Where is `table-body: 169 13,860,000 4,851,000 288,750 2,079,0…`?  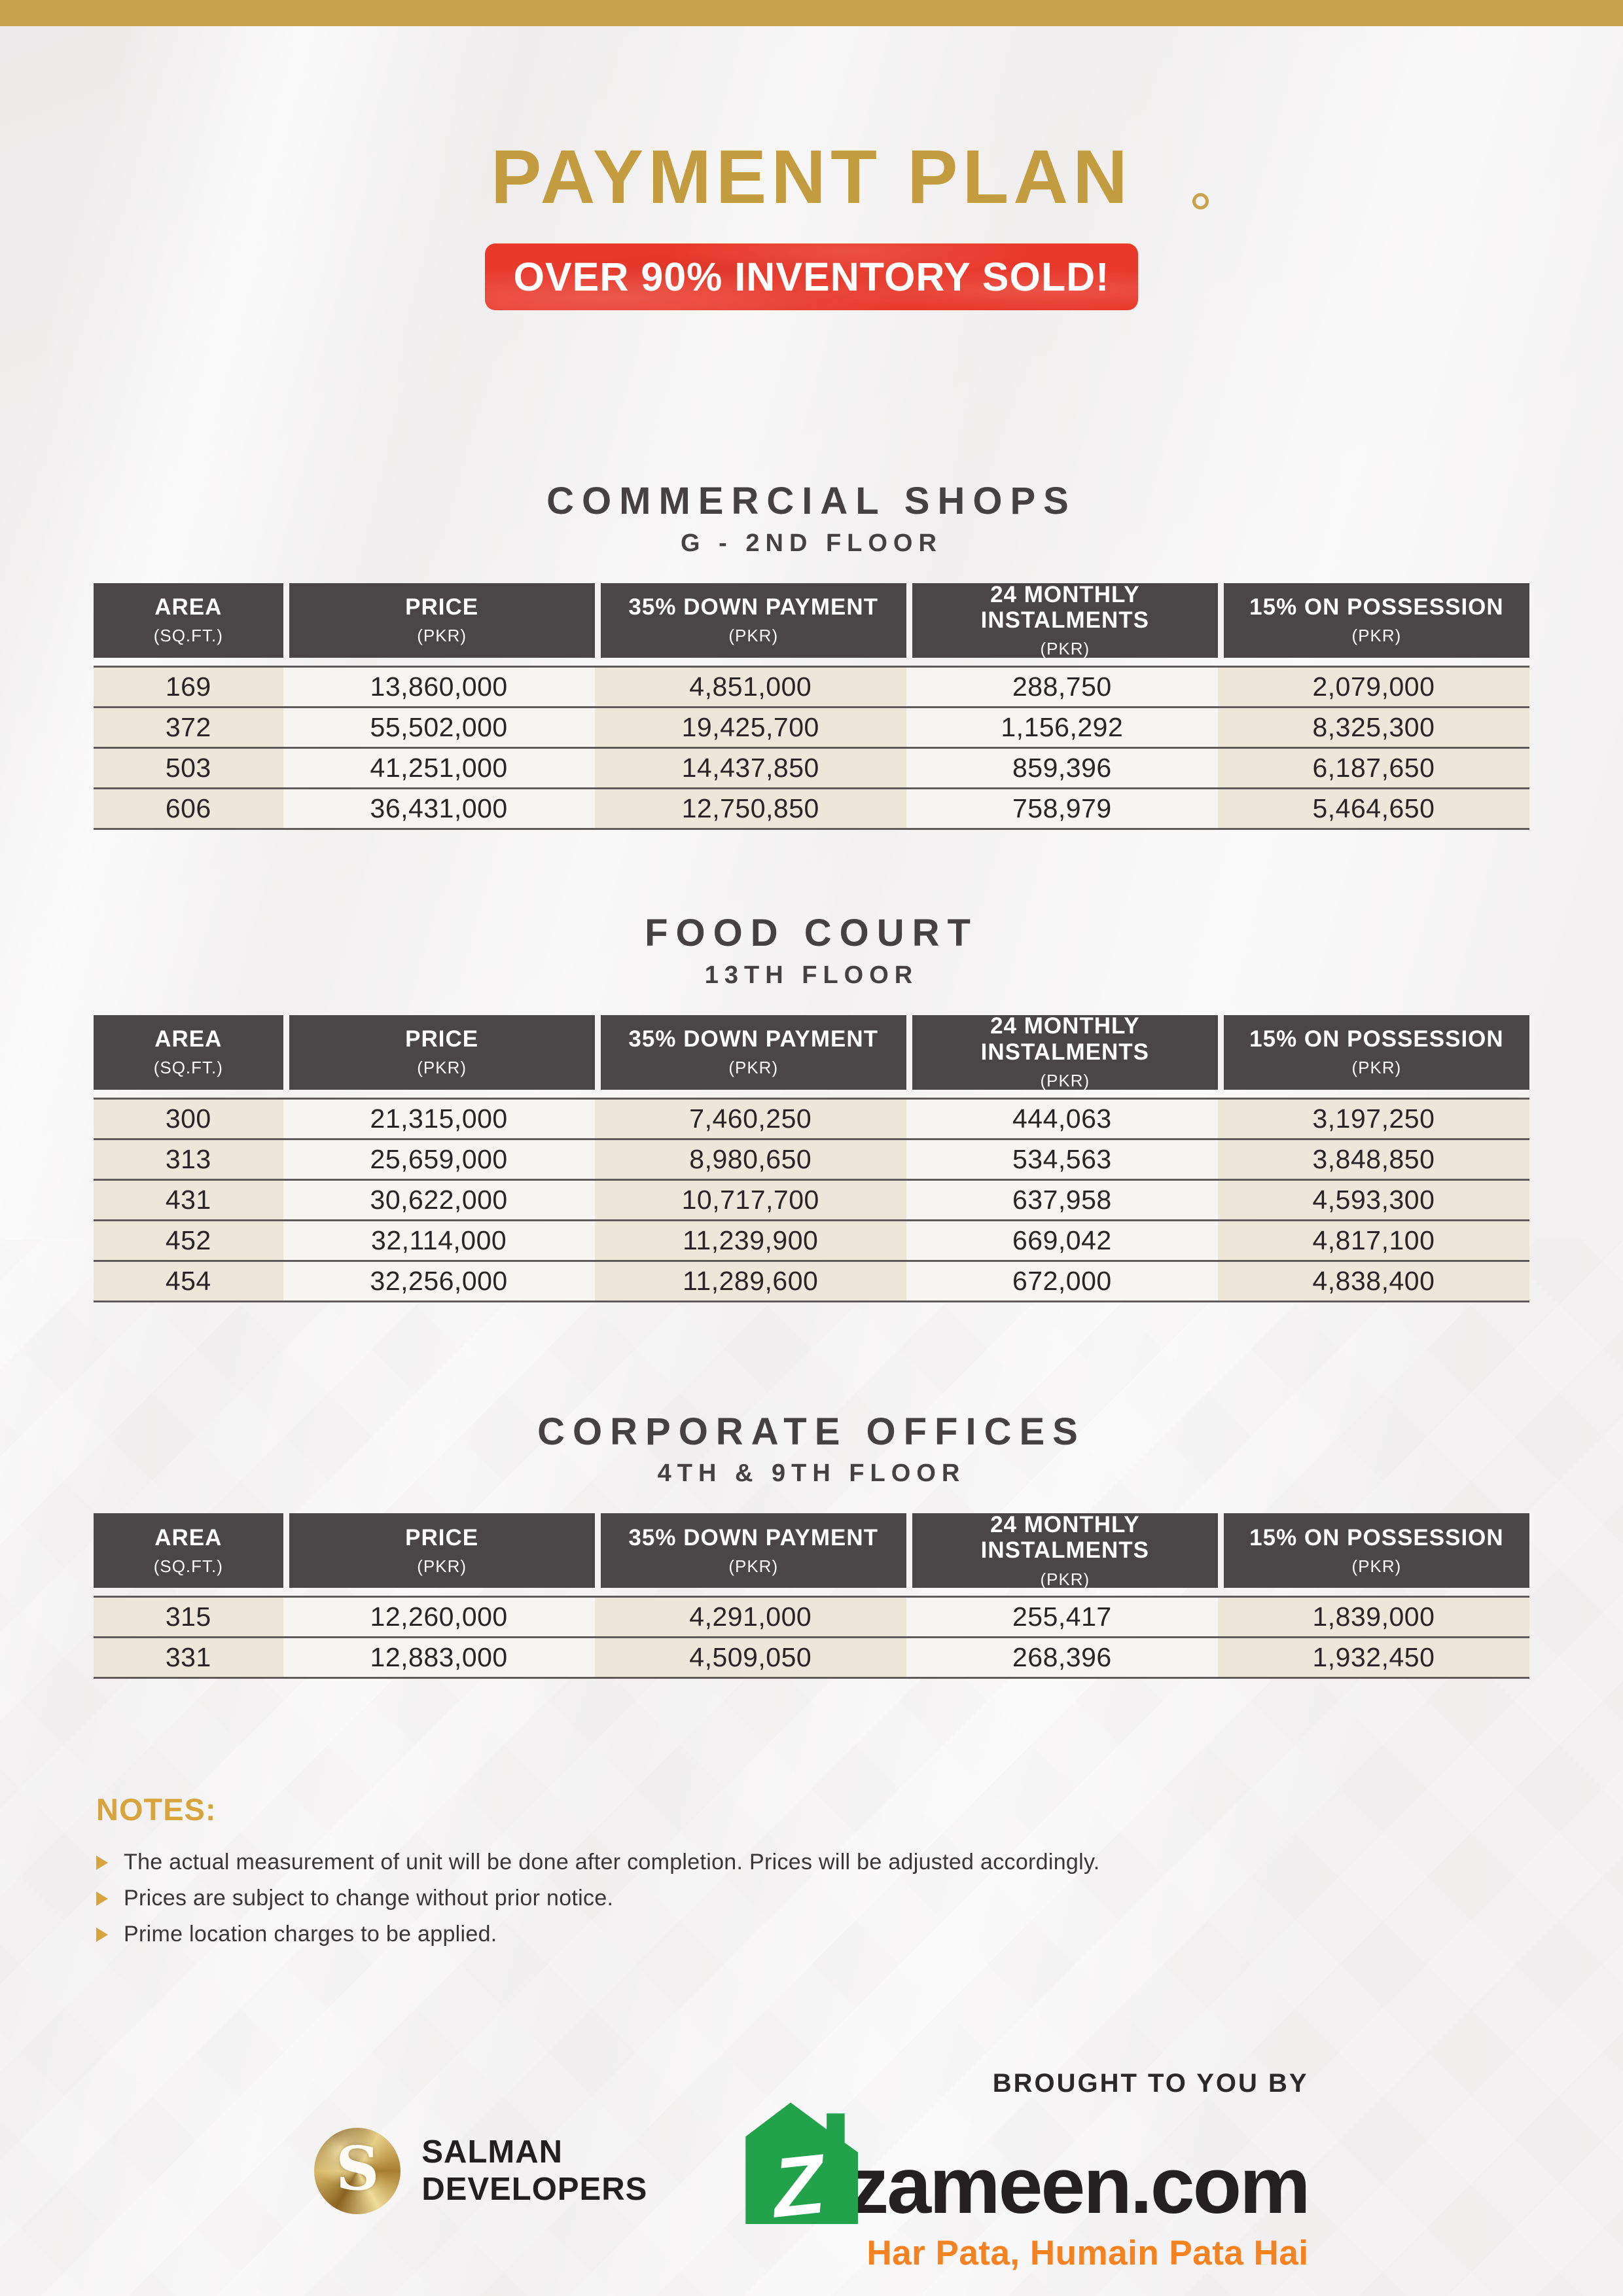
table-body: 169 13,860,000 4,851,000 288,750 2,079,0… is located at coordinates (811, 747).